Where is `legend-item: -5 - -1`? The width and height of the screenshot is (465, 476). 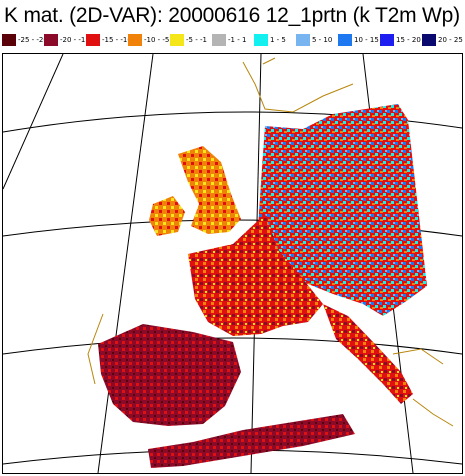
legend-item: -5 - -1 is located at coordinates (191, 40).